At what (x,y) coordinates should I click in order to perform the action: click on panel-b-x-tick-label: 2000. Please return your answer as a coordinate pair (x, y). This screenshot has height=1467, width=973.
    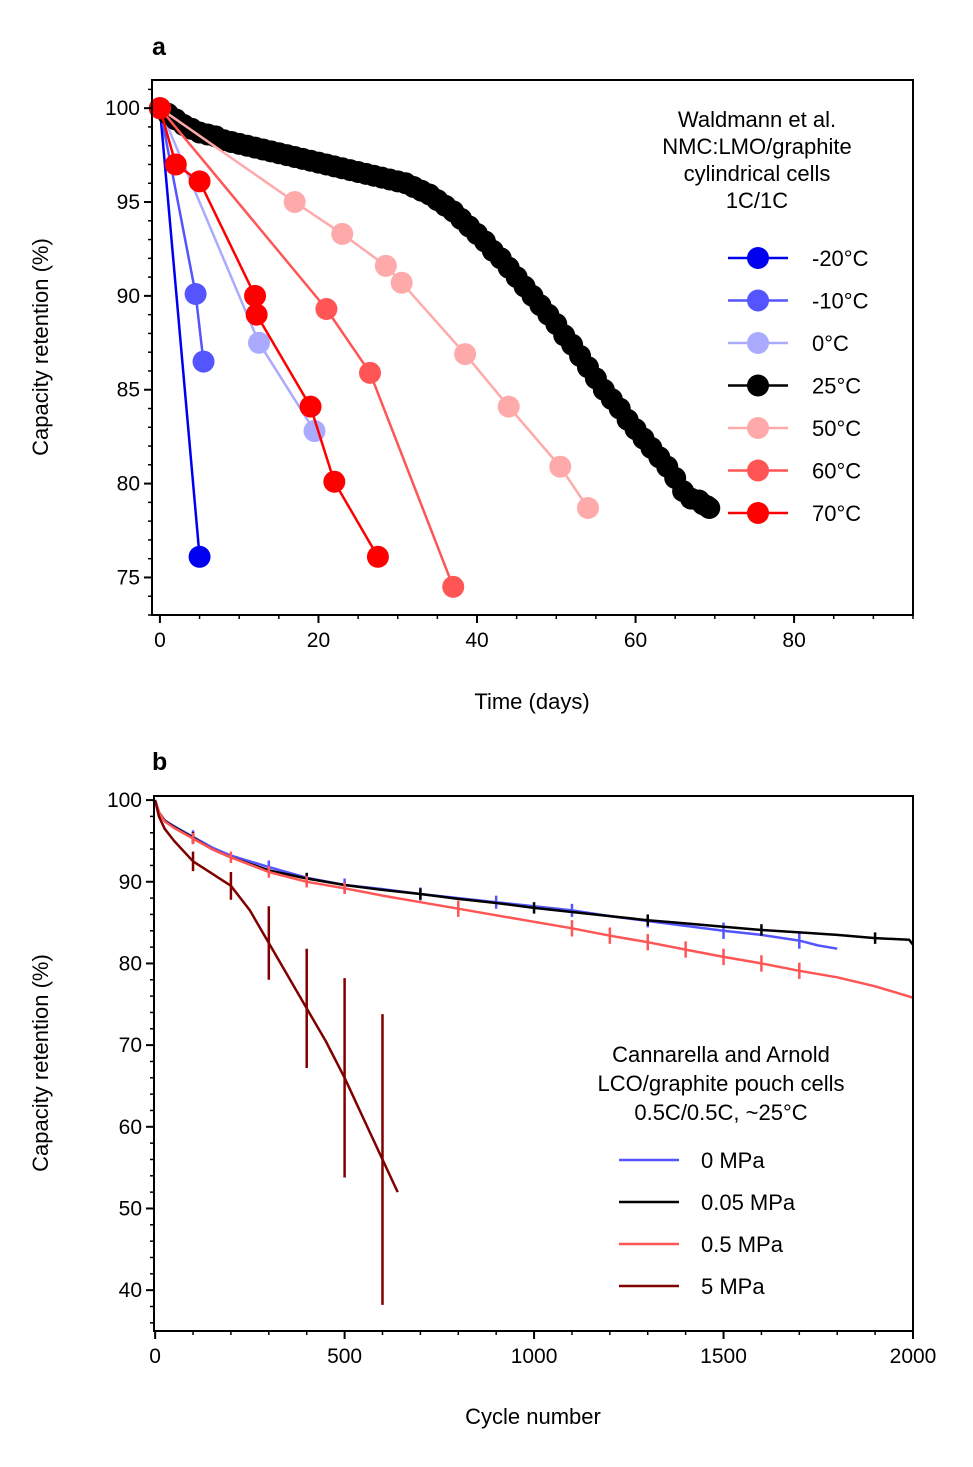
    Looking at the image, I should click on (913, 1356).